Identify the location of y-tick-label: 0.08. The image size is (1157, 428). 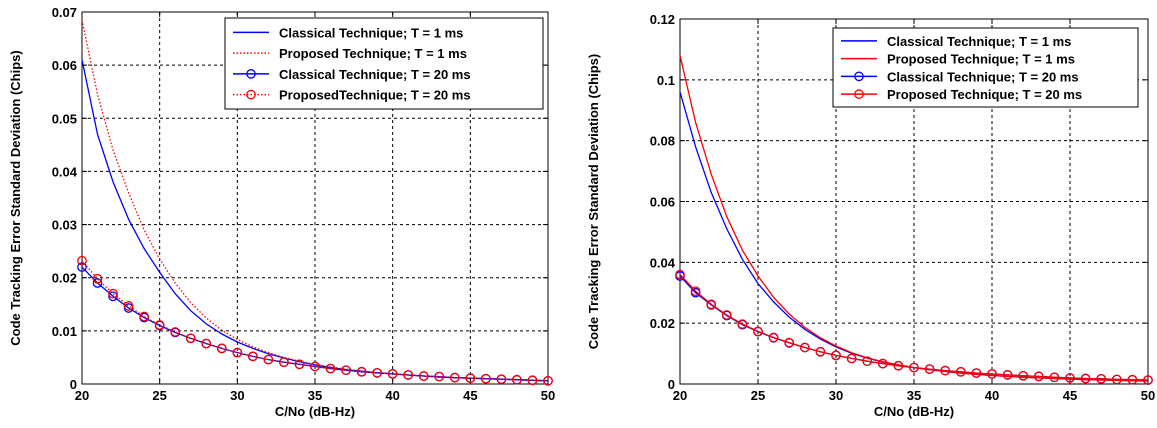
(662, 141).